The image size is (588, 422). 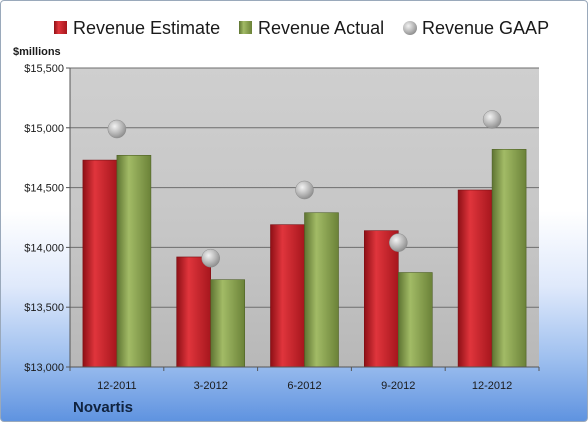 What do you see at coordinates (44, 189) in the screenshot?
I see `y-tick-label: $14,500` at bounding box center [44, 189].